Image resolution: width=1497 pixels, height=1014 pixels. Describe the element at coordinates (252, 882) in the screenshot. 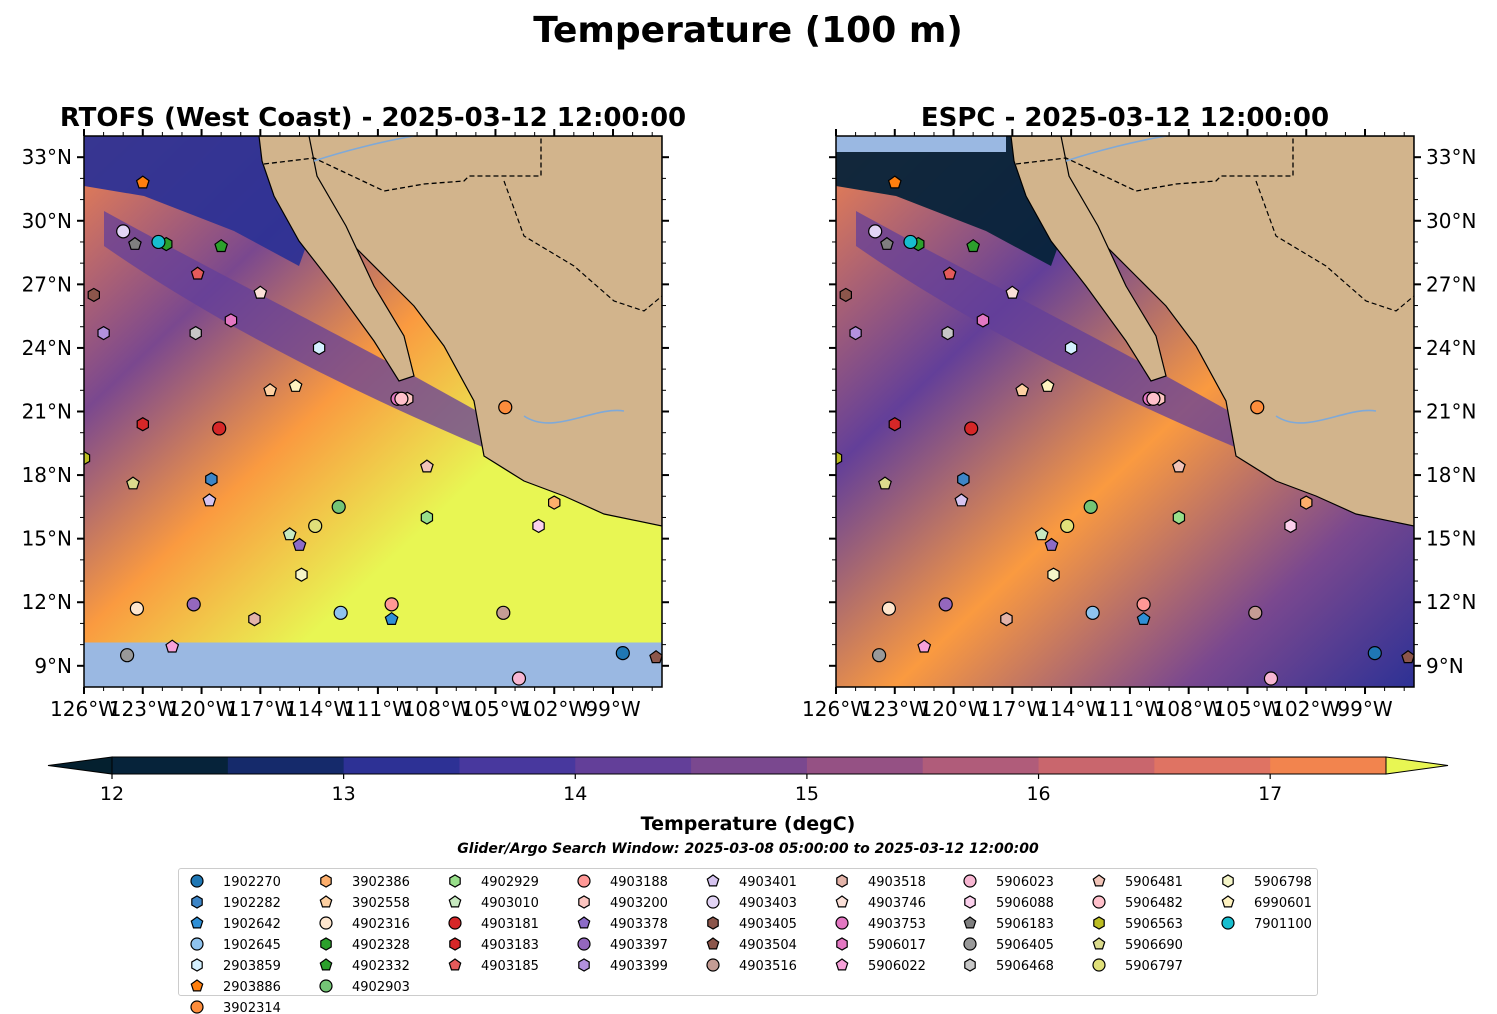

I see `legend-label: 1902270` at that location.